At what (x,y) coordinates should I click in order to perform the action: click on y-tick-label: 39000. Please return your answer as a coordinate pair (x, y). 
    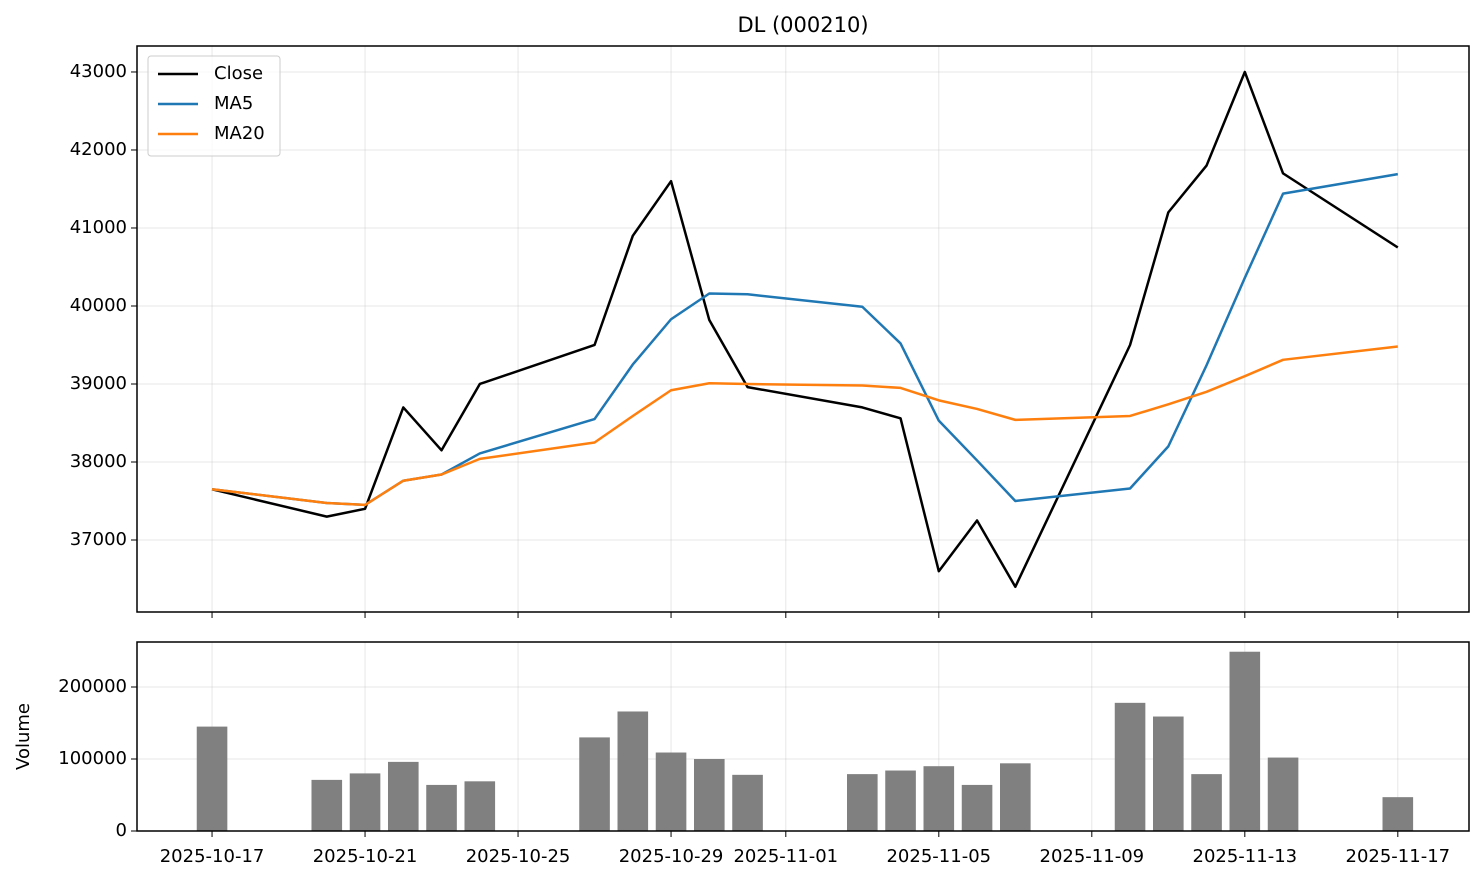
    Looking at the image, I should click on (98, 383).